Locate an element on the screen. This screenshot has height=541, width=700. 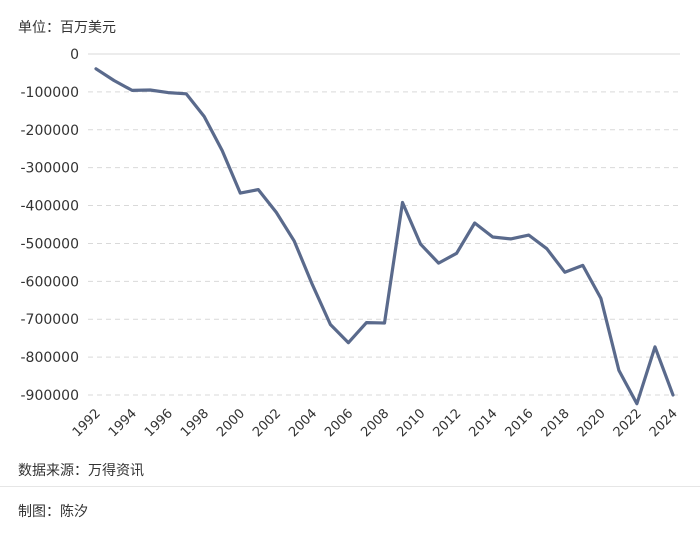
x-tick-label: 2016 is located at coordinates (520, 423).